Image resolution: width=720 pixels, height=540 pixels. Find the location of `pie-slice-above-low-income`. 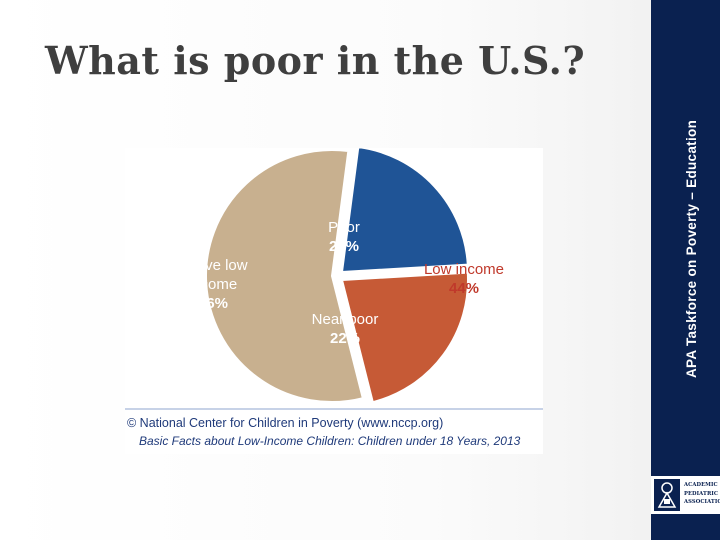

pie-slice-above-low-income is located at coordinates (285, 276).